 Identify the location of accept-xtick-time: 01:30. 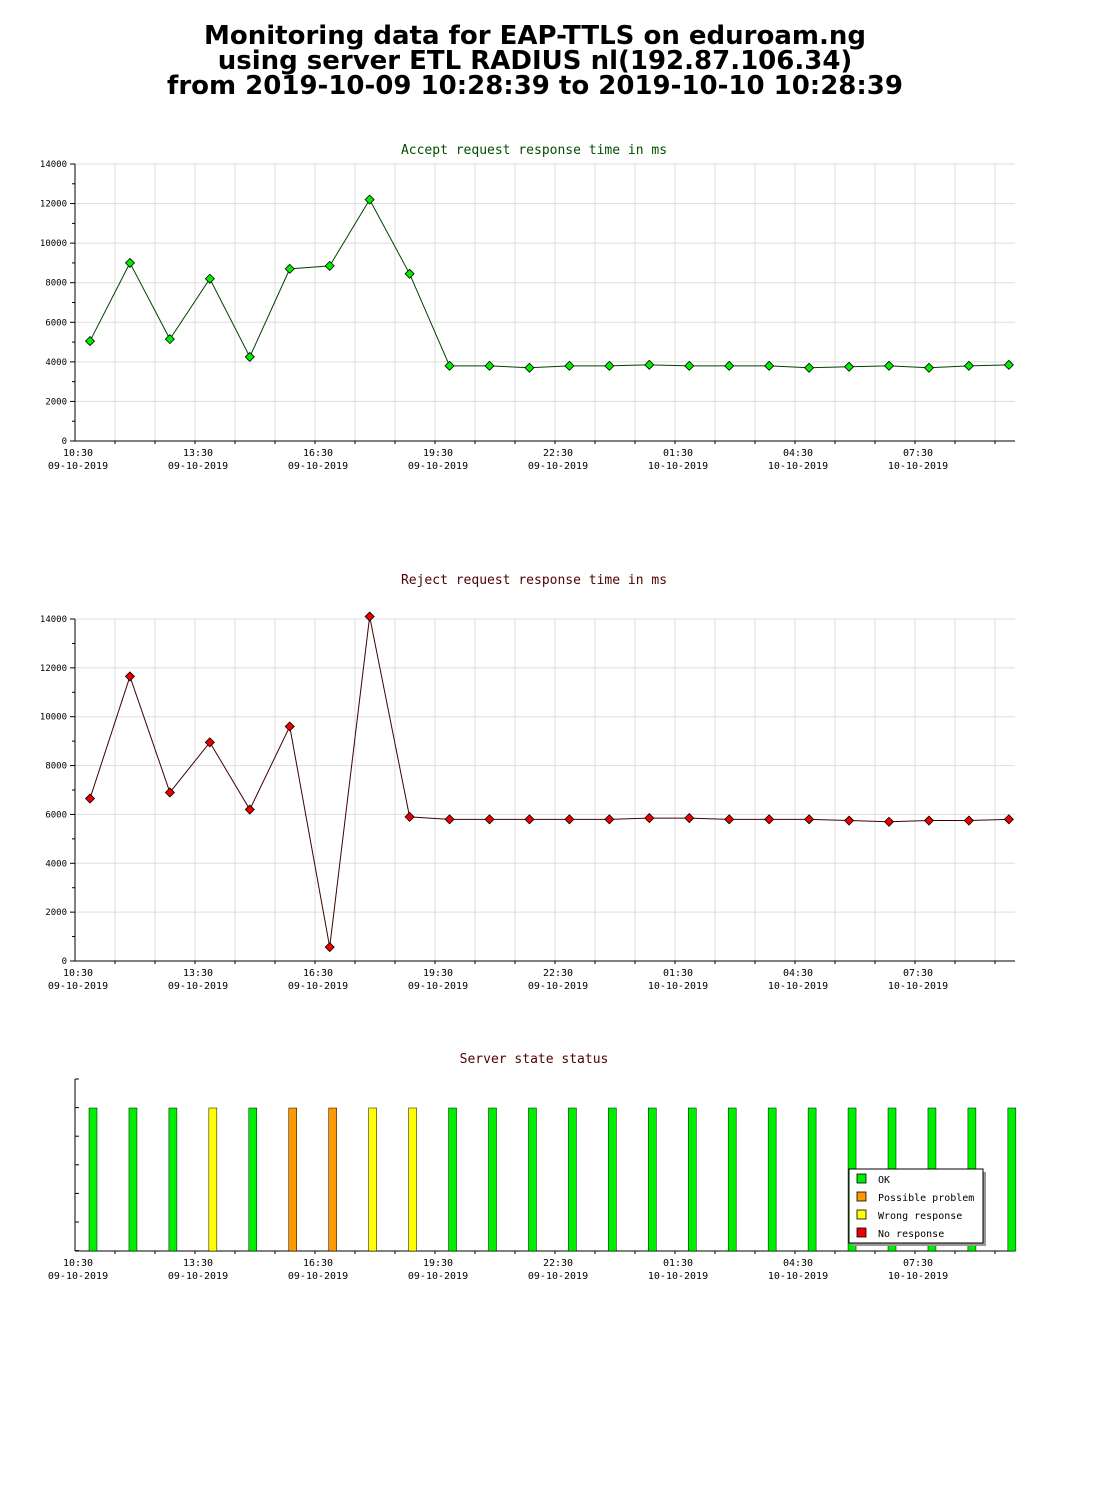
(678, 453).